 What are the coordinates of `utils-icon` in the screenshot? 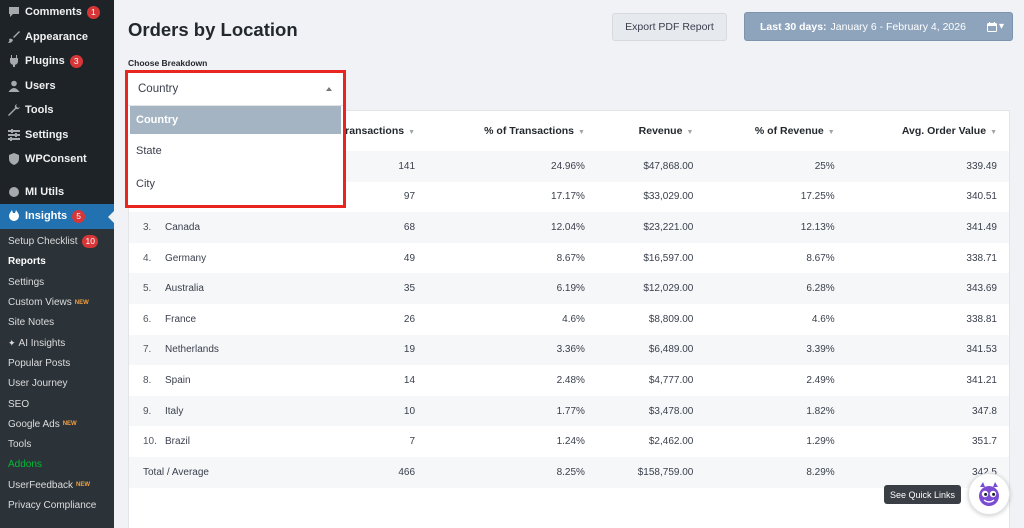 It's located at (13, 191).